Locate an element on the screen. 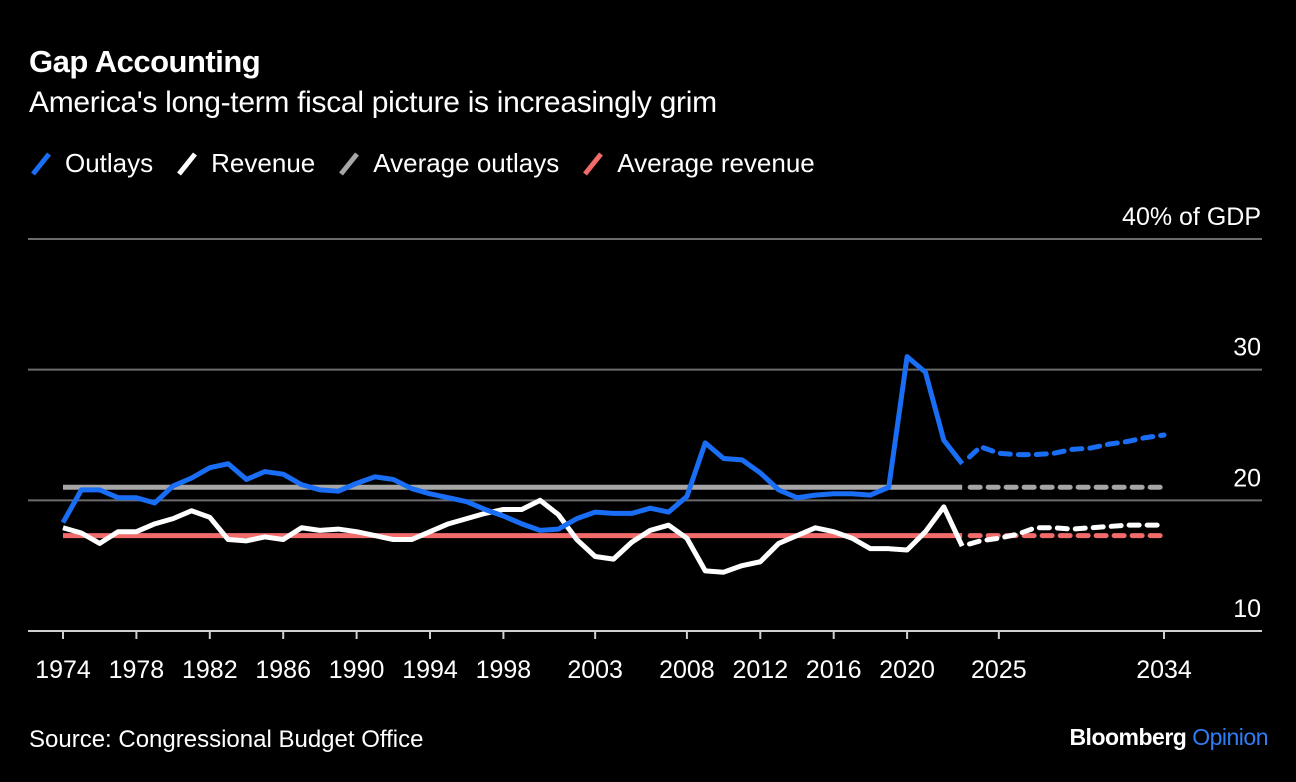 The width and height of the screenshot is (1296, 782). source-note: Source: Congressional Budget Office is located at coordinates (226, 739).